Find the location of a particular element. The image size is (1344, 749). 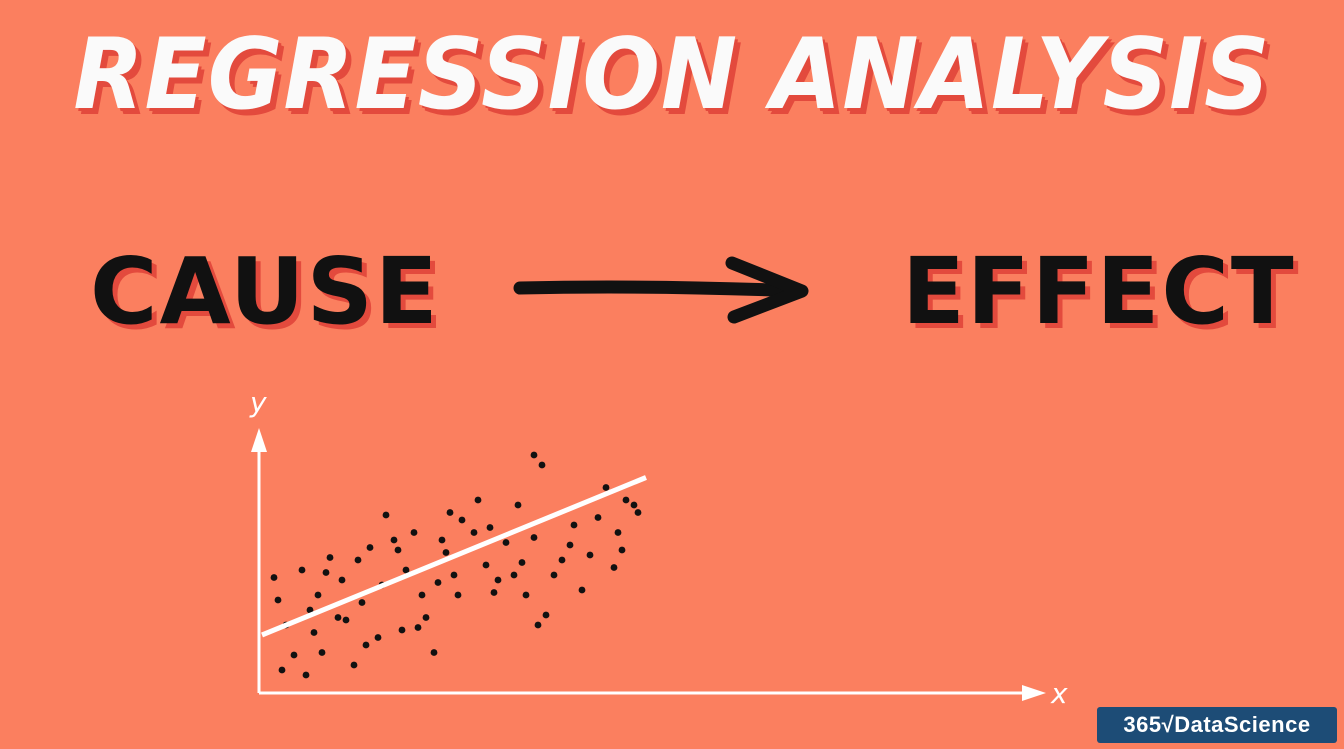

x-axis-label: x is located at coordinates (1059, 693).